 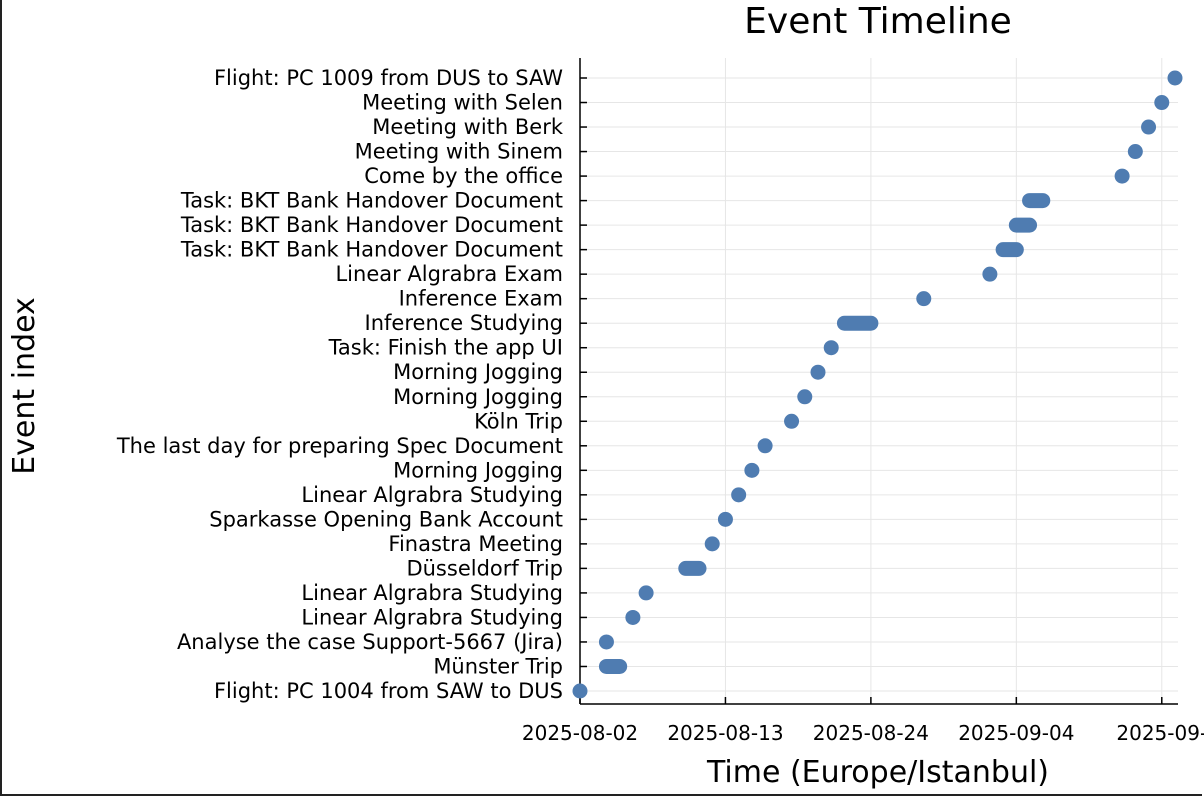 What do you see at coordinates (388, 78) in the screenshot?
I see `y-tick-label: Flight: PC 1009 from DUS to SAW` at bounding box center [388, 78].